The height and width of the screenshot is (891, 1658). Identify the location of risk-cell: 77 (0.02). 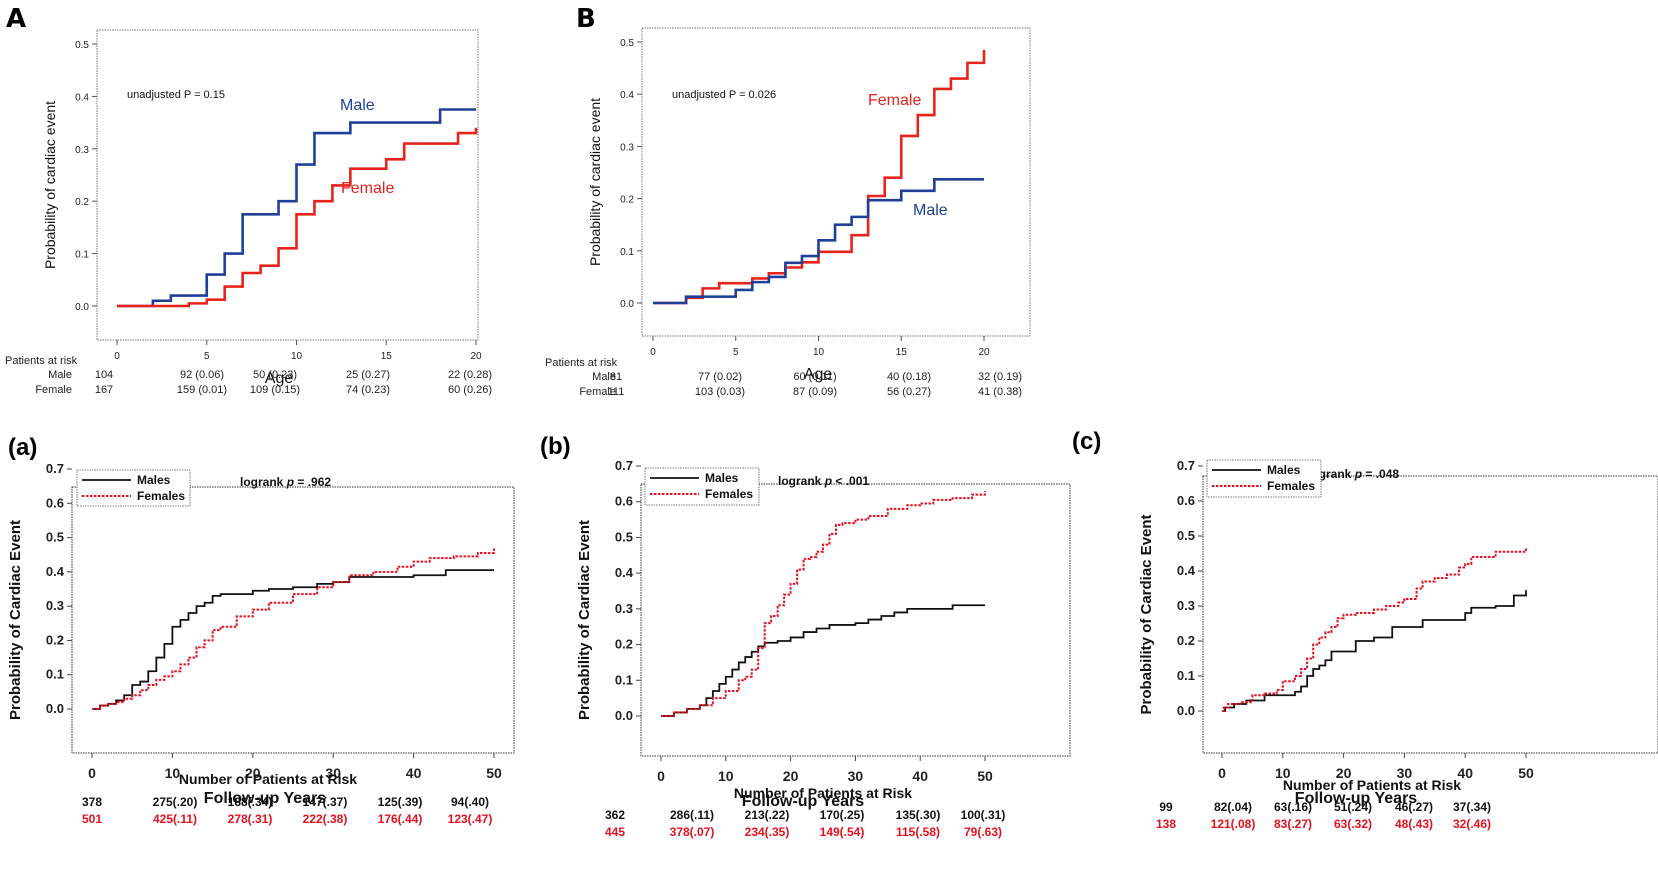
(720, 377).